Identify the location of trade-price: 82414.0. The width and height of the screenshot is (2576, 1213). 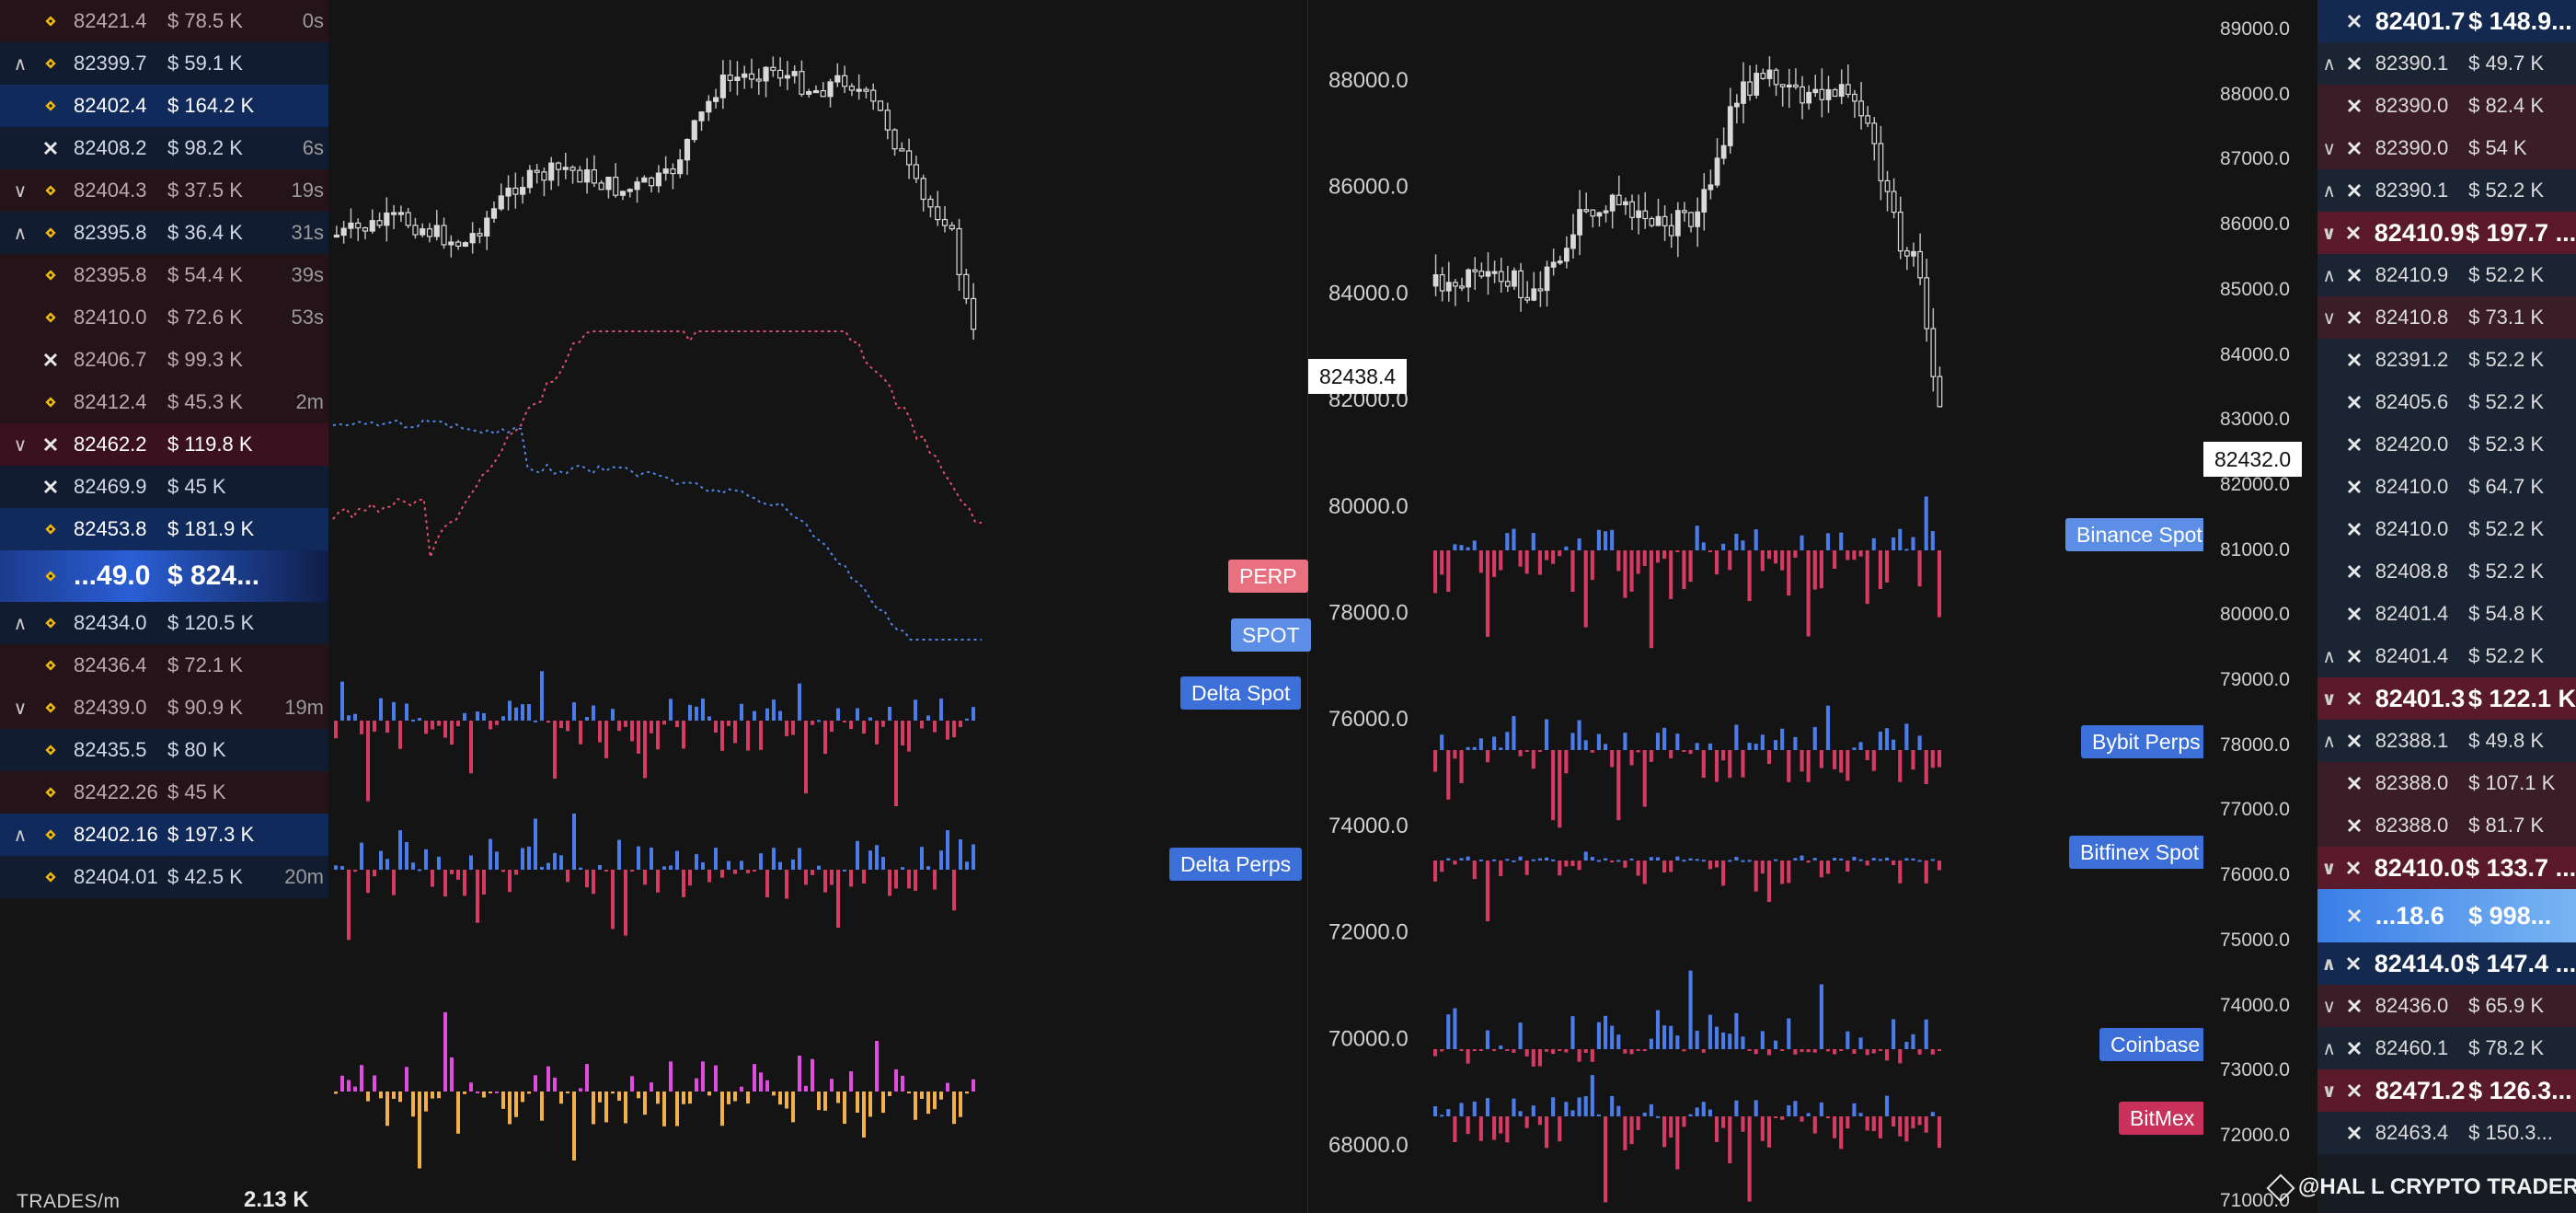
(2419, 963).